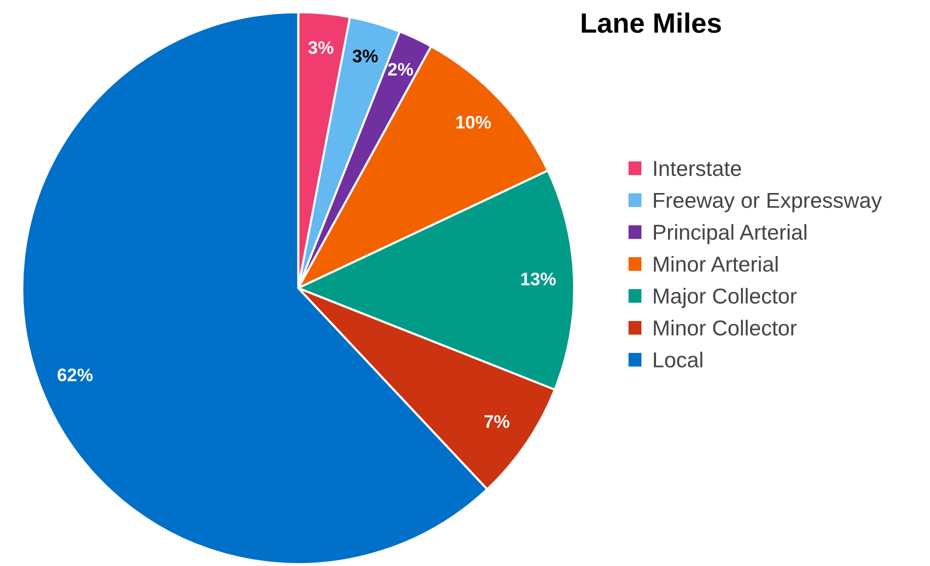  What do you see at coordinates (651, 22) in the screenshot?
I see `chart-title: Lane Miles` at bounding box center [651, 22].